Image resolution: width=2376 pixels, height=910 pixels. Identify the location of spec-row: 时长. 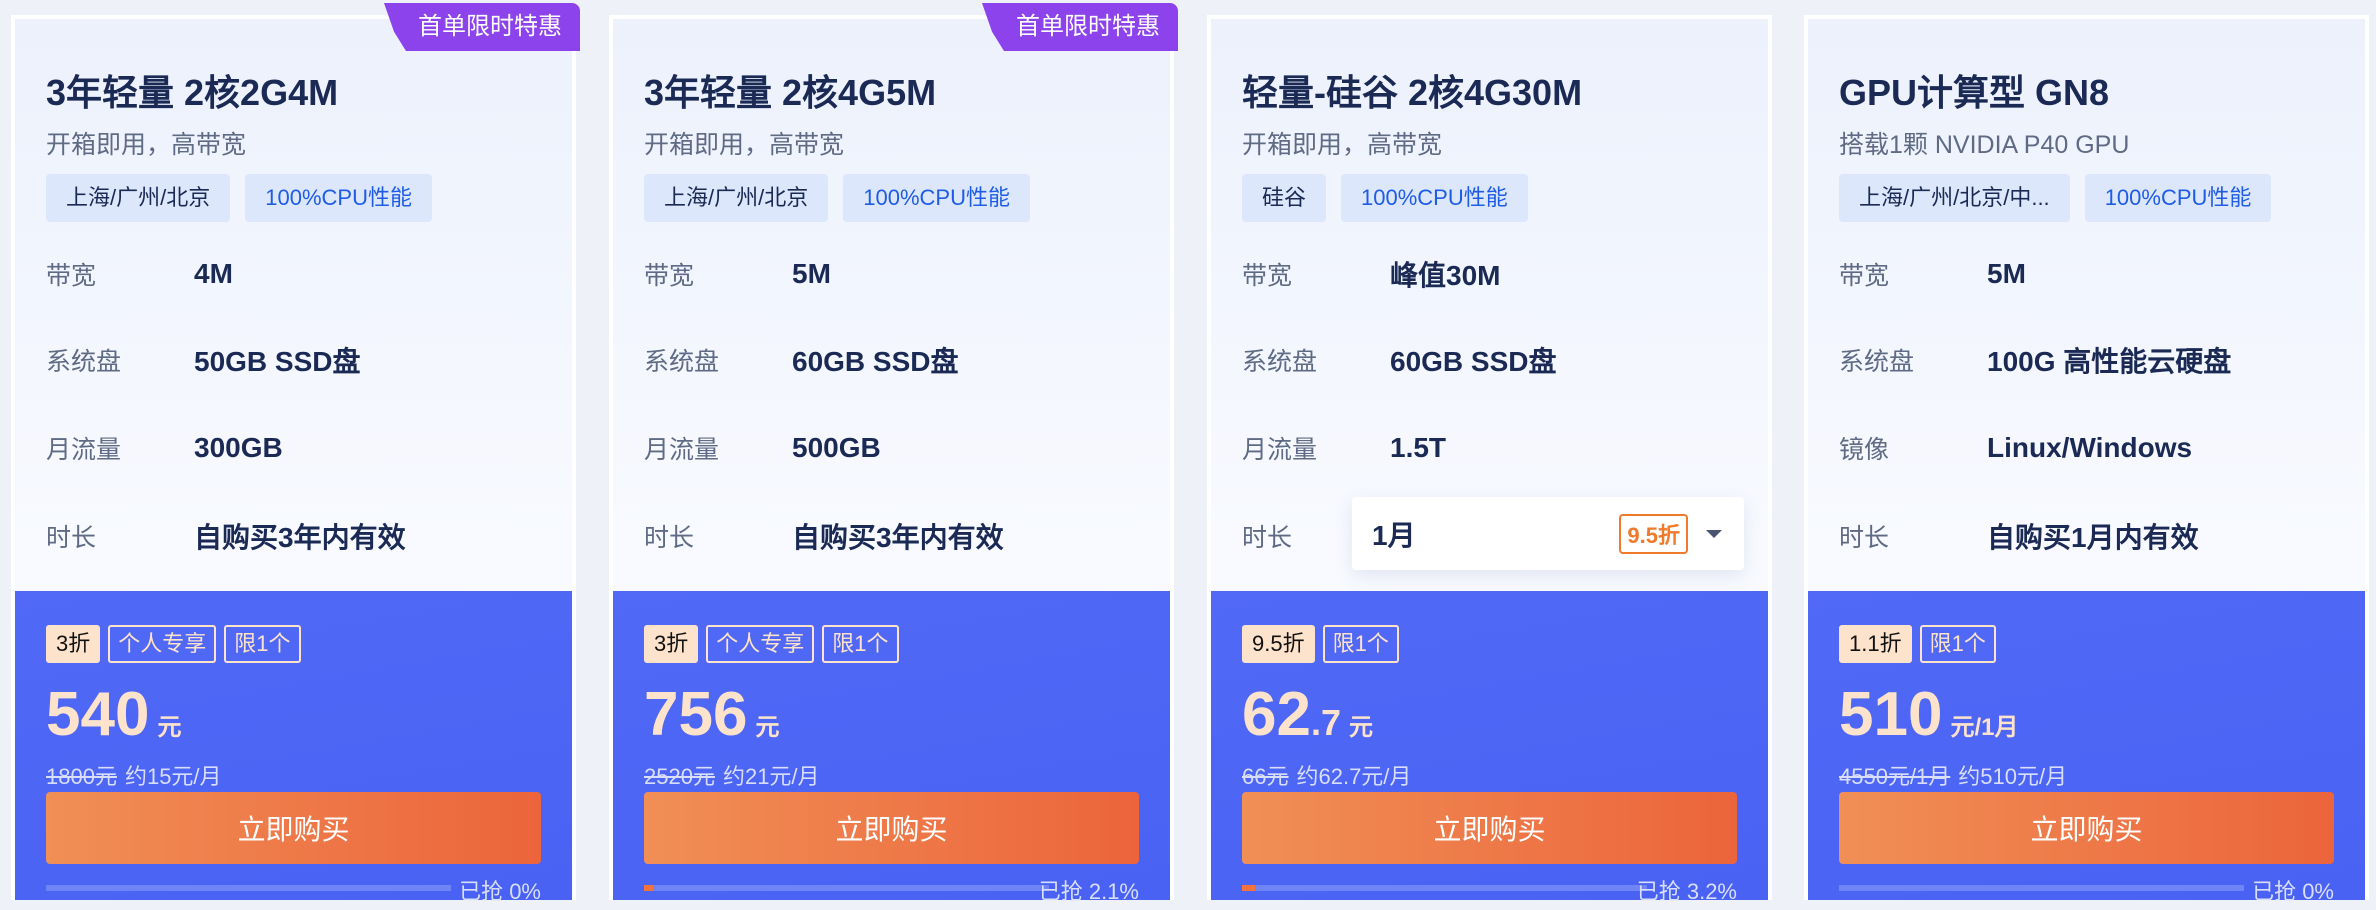
(1316, 536).